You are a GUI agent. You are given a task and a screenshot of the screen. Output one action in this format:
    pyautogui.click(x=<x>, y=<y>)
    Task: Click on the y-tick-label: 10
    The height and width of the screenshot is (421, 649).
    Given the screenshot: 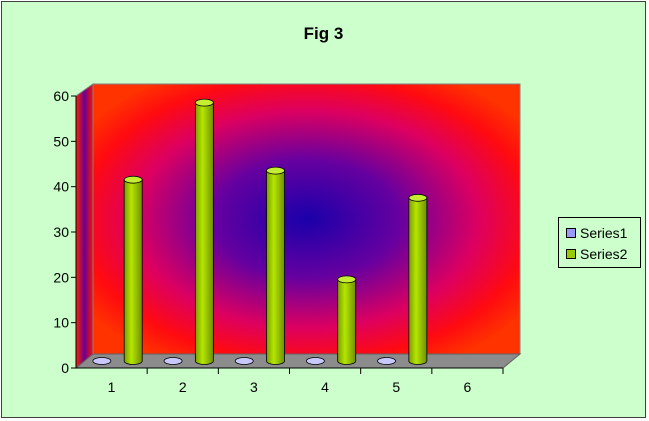 What is the action you would take?
    pyautogui.click(x=61, y=323)
    